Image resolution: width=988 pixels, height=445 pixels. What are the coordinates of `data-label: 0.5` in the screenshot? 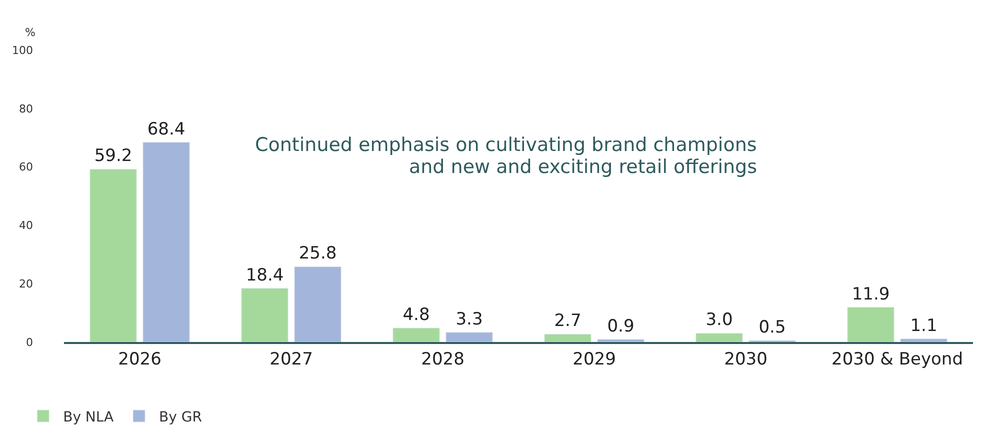 It's located at (772, 328).